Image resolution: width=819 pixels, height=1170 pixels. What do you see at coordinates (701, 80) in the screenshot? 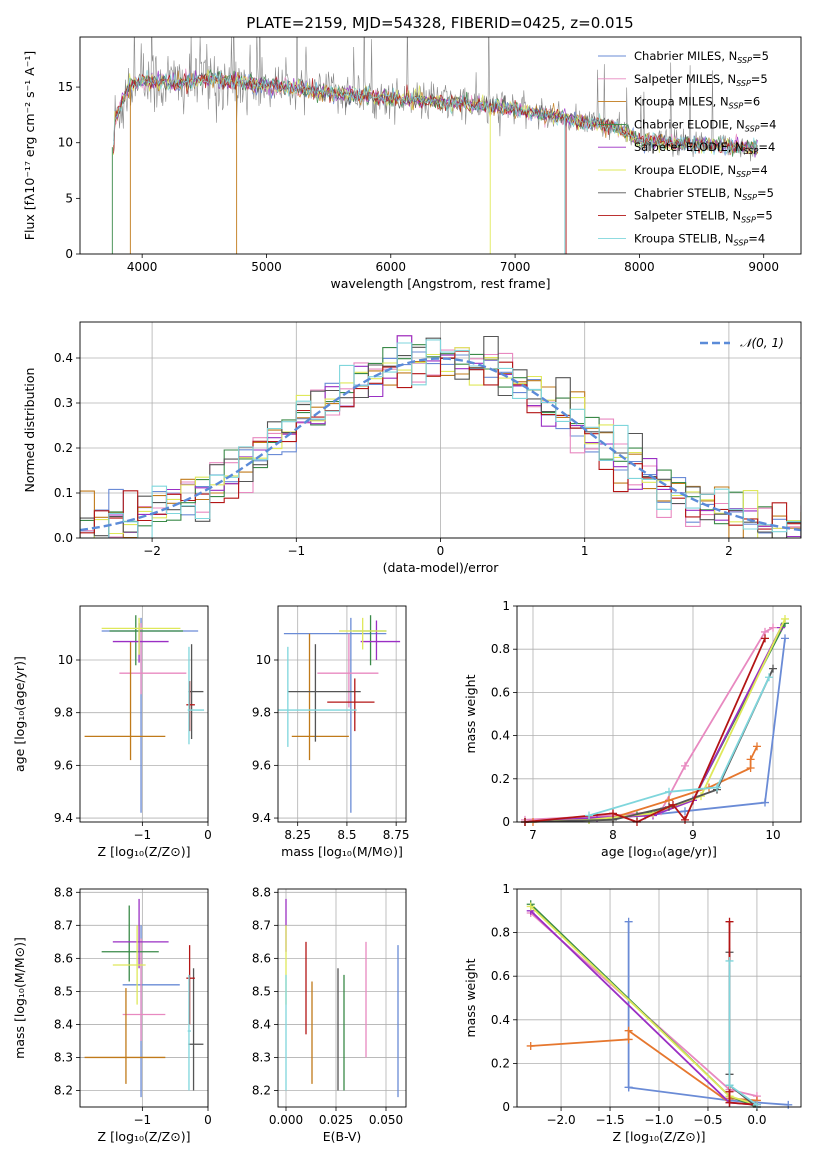
I see `legend-label: Salpeter MILES, NSSP=5` at bounding box center [701, 80].